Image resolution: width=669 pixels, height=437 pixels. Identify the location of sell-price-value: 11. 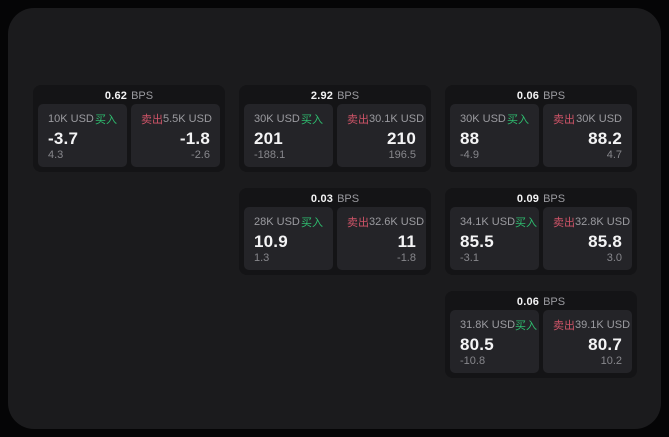
(406, 242).